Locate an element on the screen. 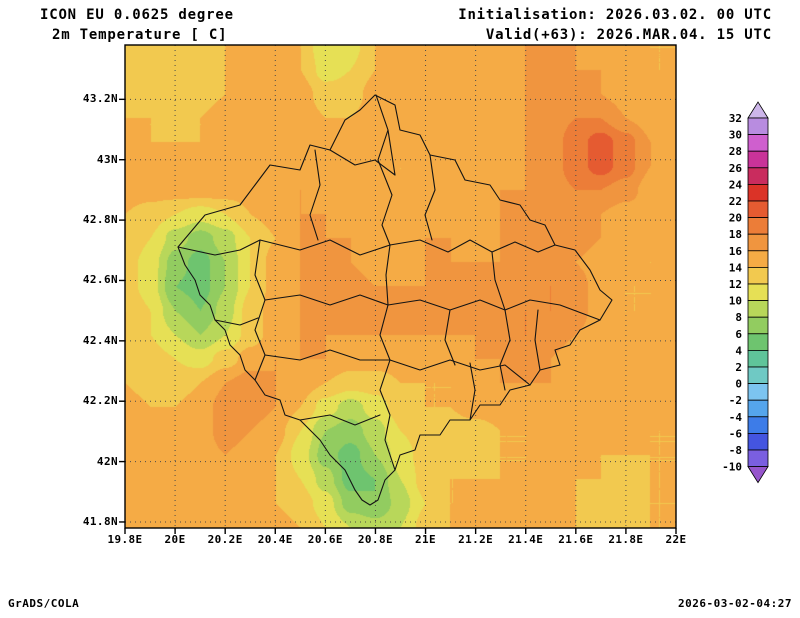 The width and height of the screenshot is (800, 618). colorbar-tick-label: 24 is located at coordinates (736, 184).